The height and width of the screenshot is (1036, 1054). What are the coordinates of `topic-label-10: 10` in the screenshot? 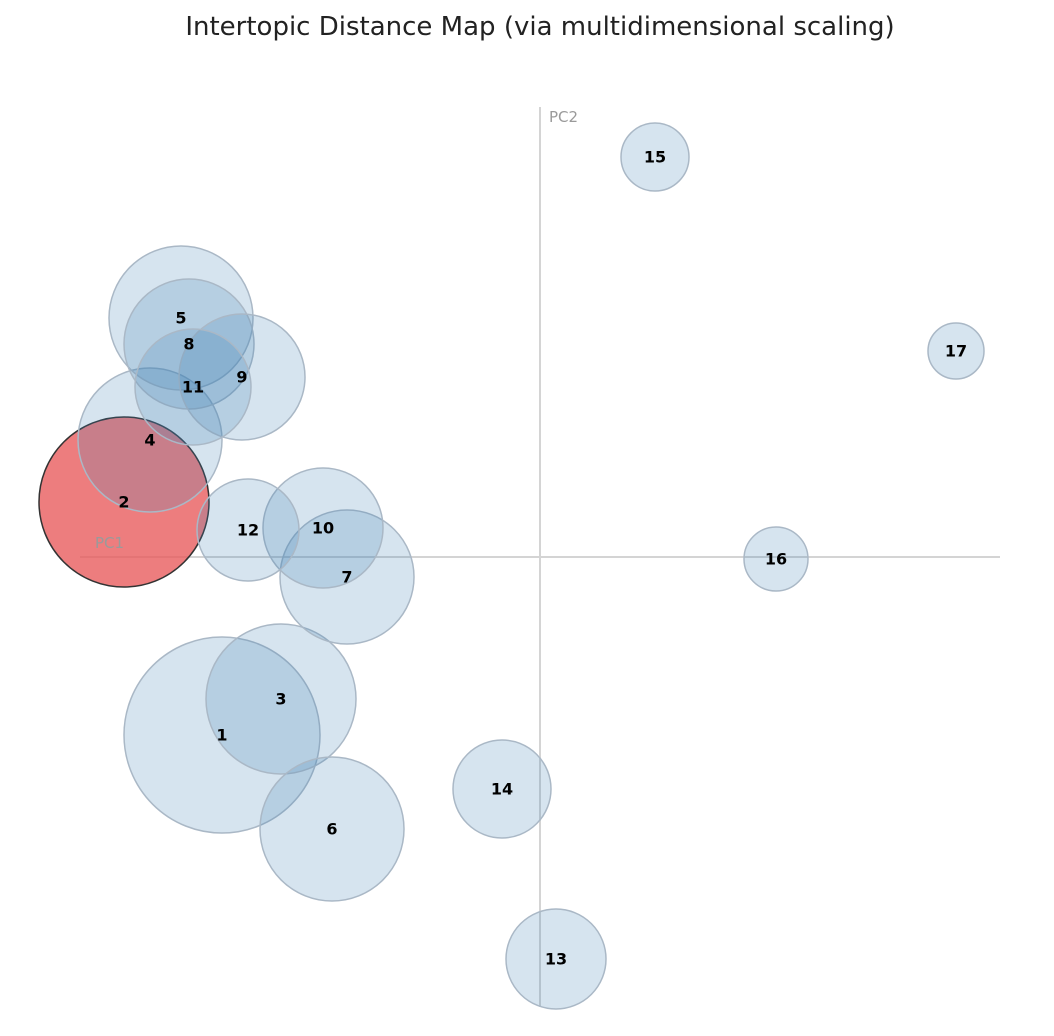 It's located at (323, 528).